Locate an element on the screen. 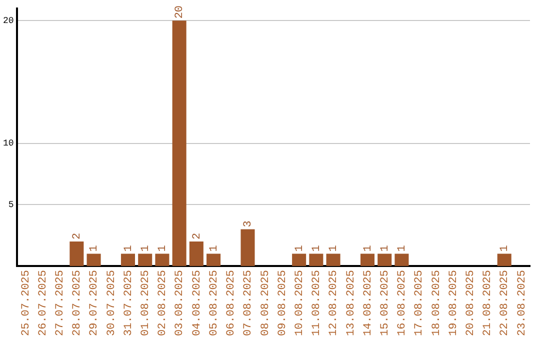 The image size is (540, 340). x-tick-label: 15.08.2025 is located at coordinates (386, 303).